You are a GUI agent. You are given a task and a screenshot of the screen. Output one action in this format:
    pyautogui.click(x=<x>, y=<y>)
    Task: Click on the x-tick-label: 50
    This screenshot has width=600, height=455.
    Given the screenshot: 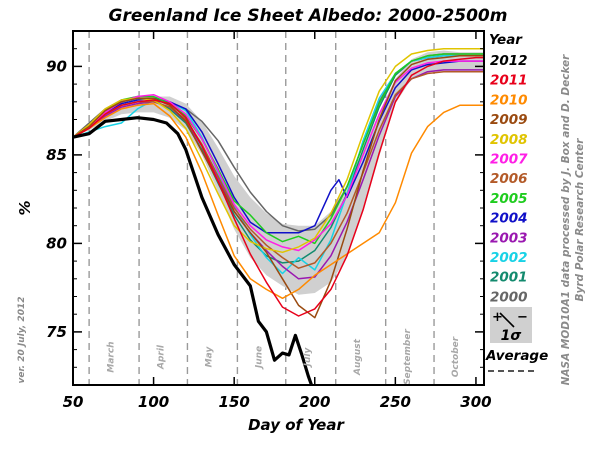 What is the action you would take?
    pyautogui.click(x=73, y=402)
    